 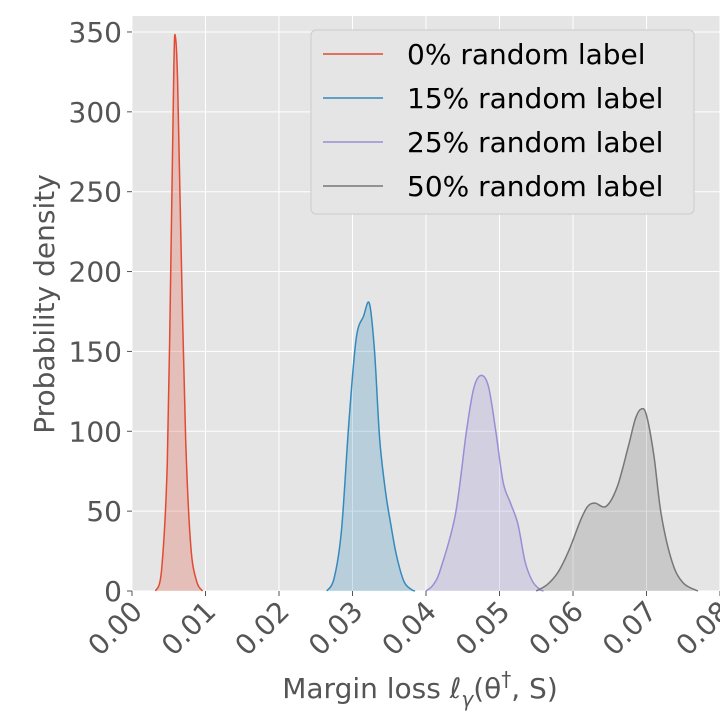 I want to click on y-tick-label: 50, so click(x=104, y=511).